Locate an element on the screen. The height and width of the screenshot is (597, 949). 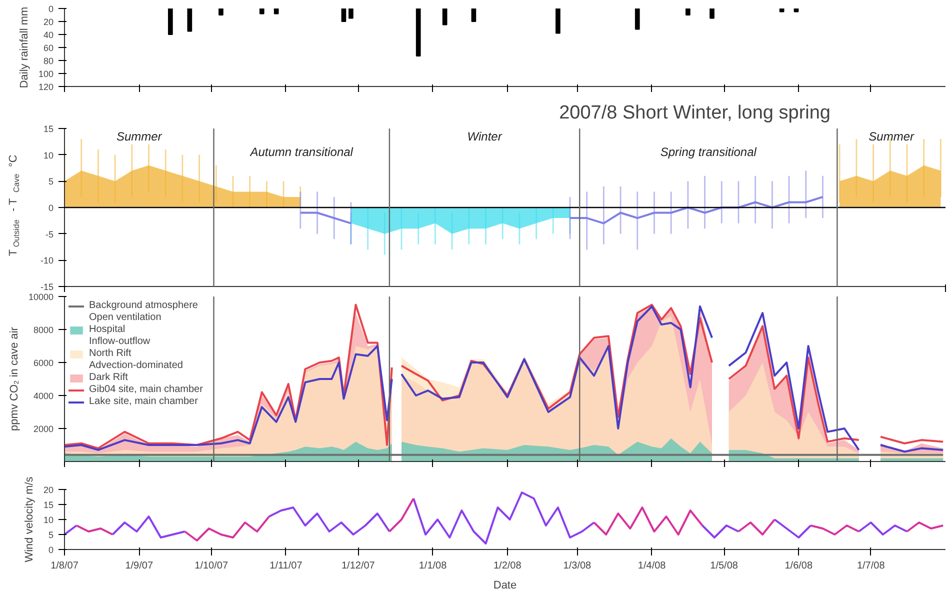
y-tick-label: -10 is located at coordinates (47, 261).